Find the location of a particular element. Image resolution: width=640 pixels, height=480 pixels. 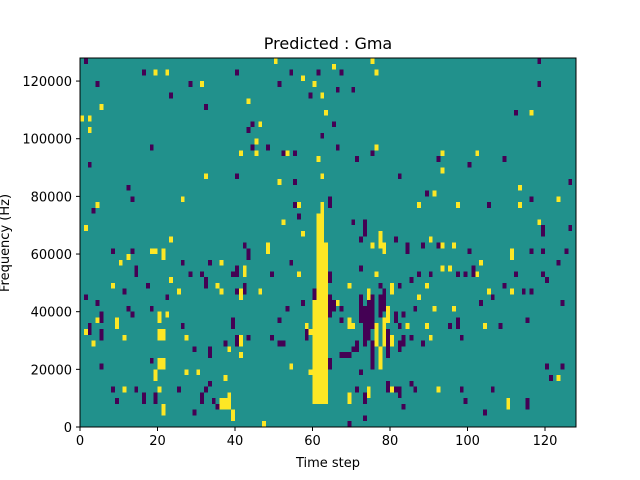

y-tick-label: 80000 is located at coordinates (51, 197).